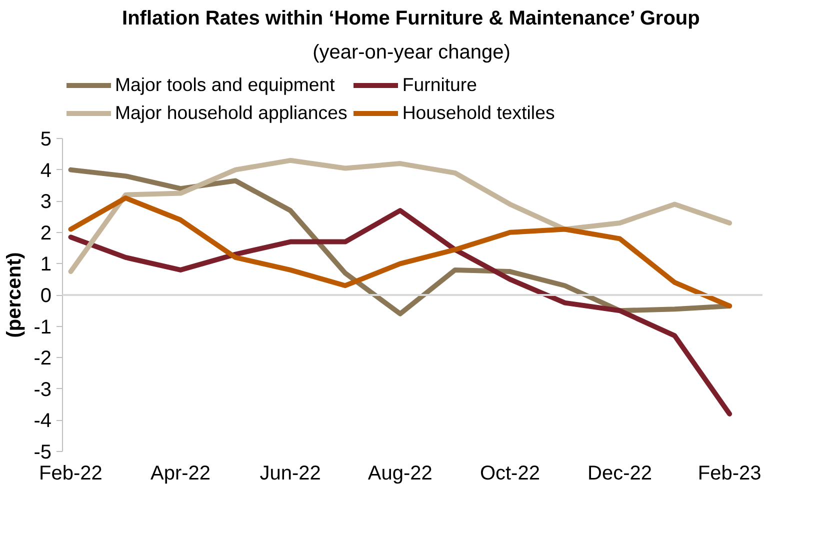  Describe the element at coordinates (46, 233) in the screenshot. I see `y-tick-label: 2` at that location.